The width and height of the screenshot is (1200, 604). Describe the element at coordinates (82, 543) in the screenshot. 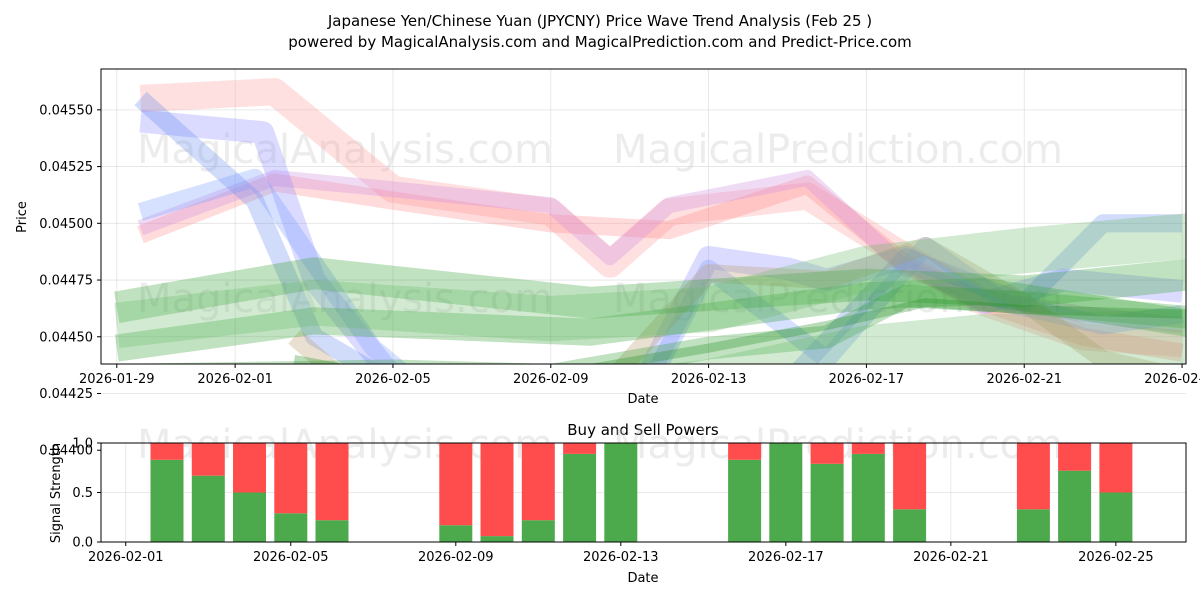

I see `signal-y-tick-label: 0.0` at that location.